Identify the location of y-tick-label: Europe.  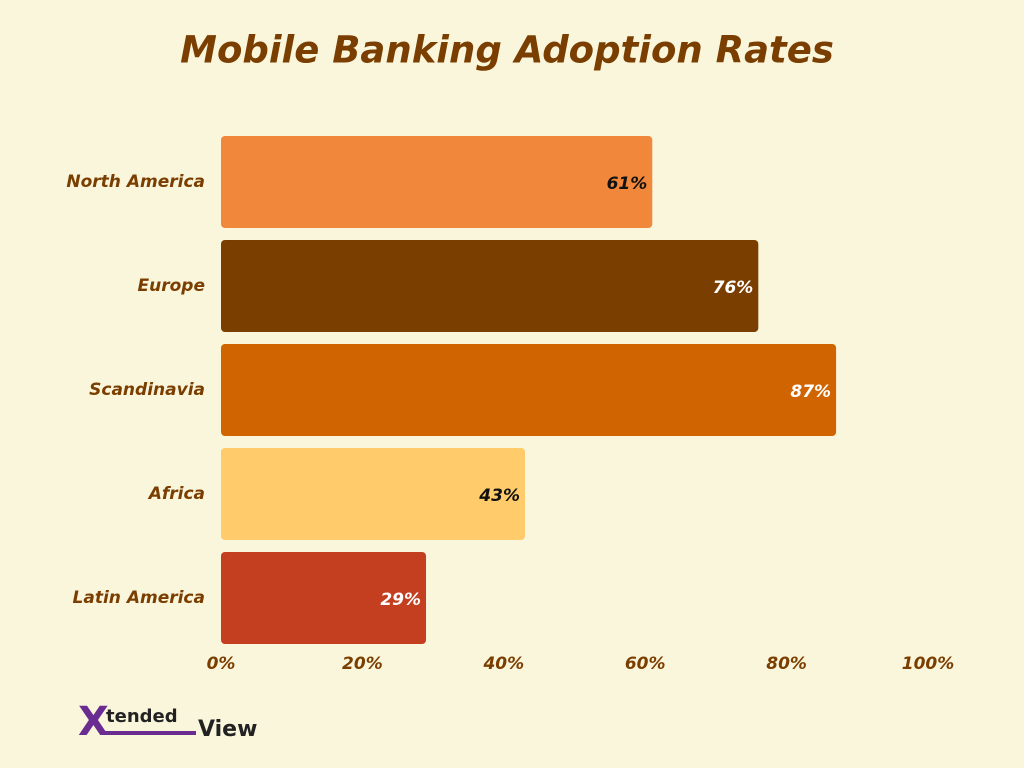
(171, 286).